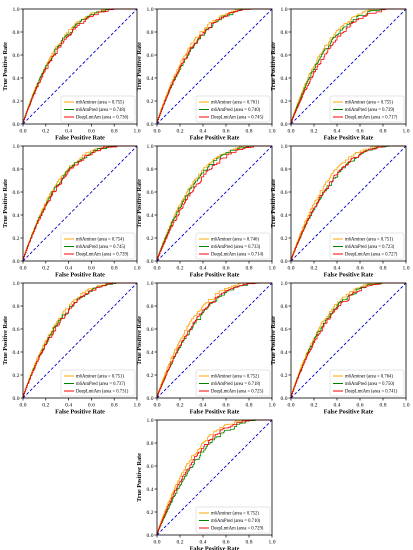 This screenshot has width=413, height=550. Describe the element at coordinates (101, 384) in the screenshot. I see `legend-entry: m6AmPred (area = 0.737)` at that location.